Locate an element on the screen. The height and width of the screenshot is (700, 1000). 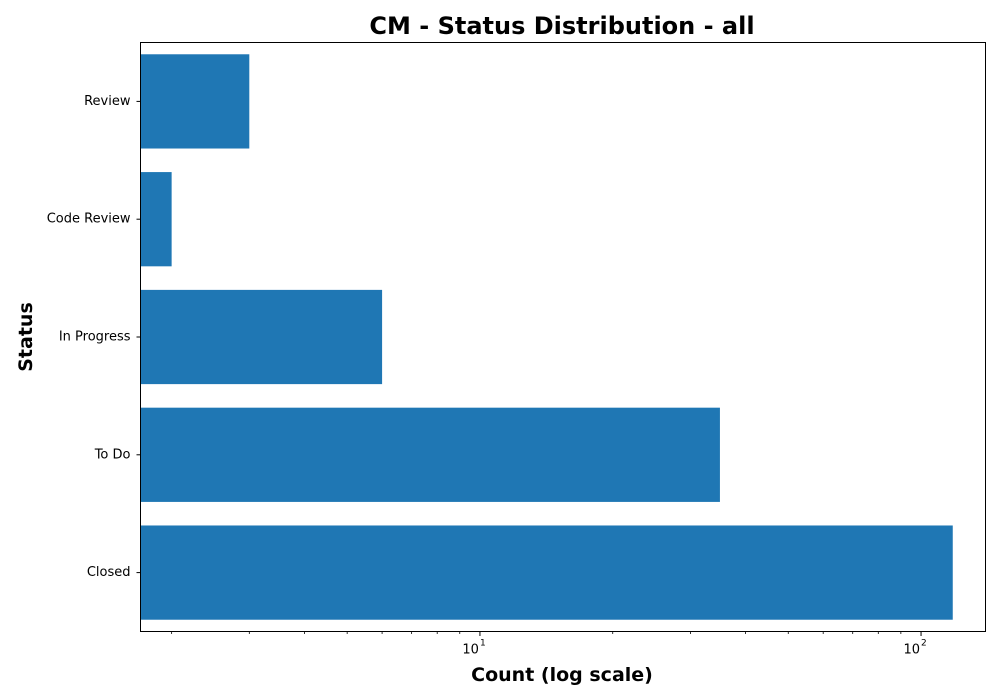
bar-review is located at coordinates (195, 101).